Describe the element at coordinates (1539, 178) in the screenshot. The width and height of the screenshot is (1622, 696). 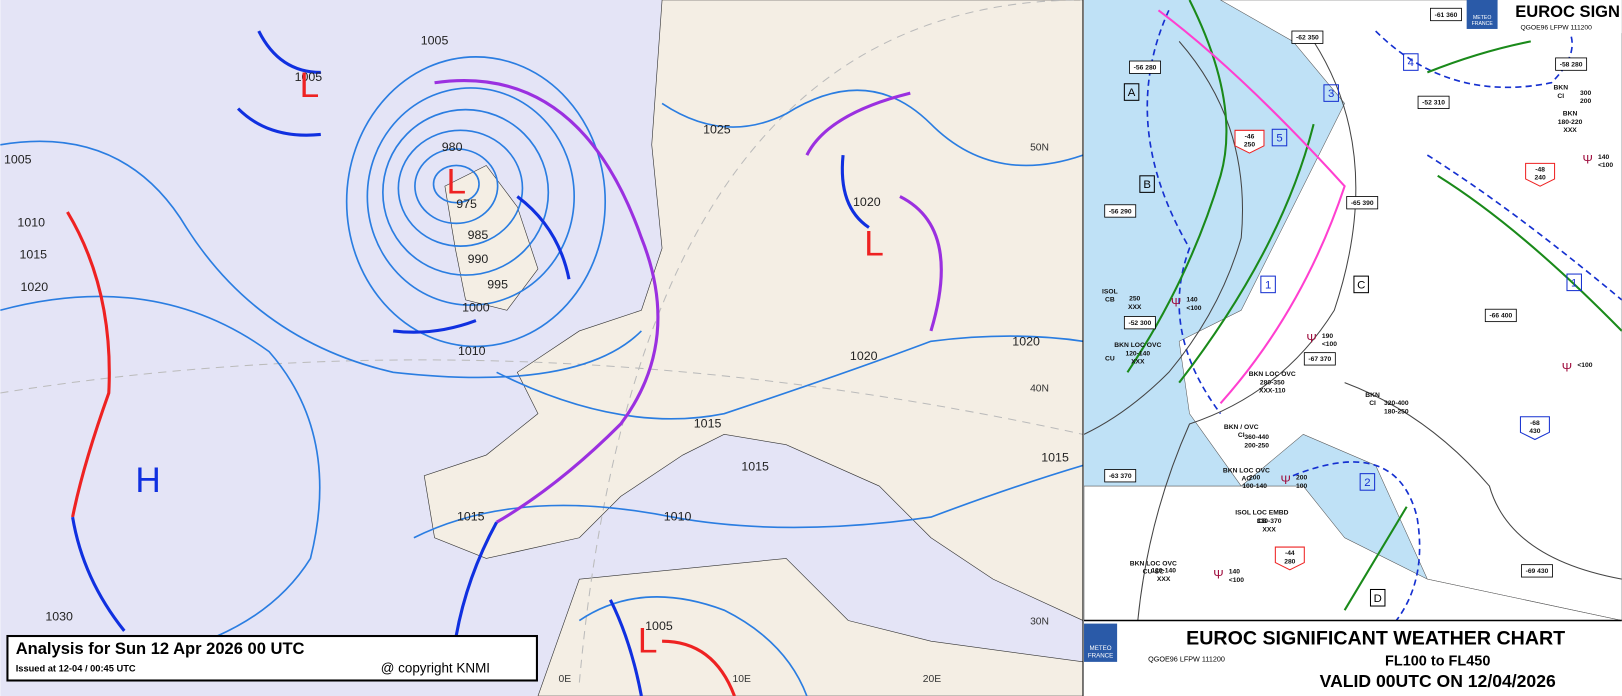
I see `freezing-label: 240` at that location.